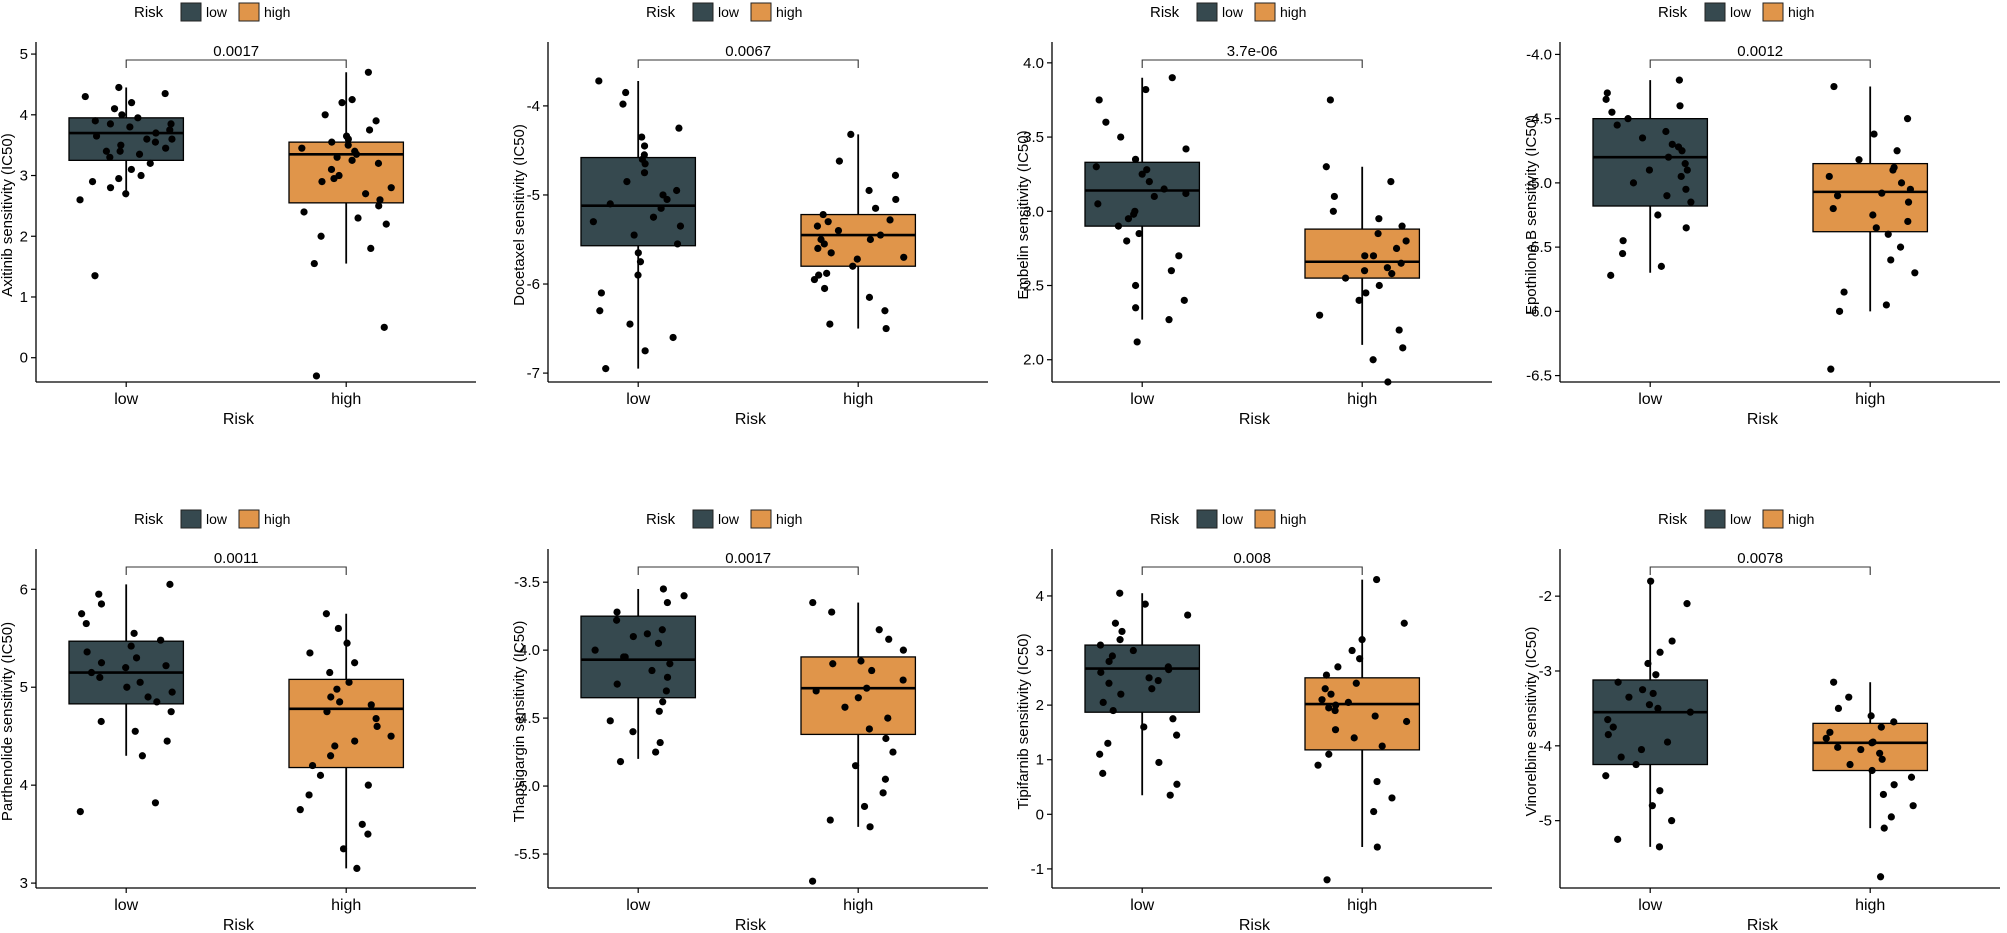 Image resolution: width=2007 pixels, height=933 pixels. Describe the element at coordinates (1531, 722) in the screenshot. I see `y-axis-title: Vinorelbine sensitivity (IC50)` at that location.